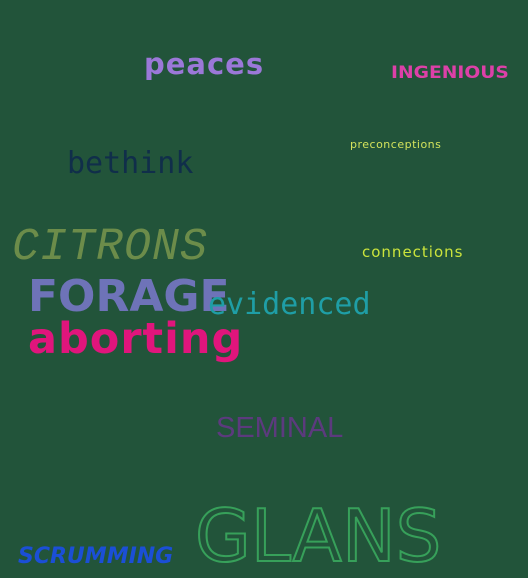  I want to click on word-evidenced: evidenced, so click(289, 304).